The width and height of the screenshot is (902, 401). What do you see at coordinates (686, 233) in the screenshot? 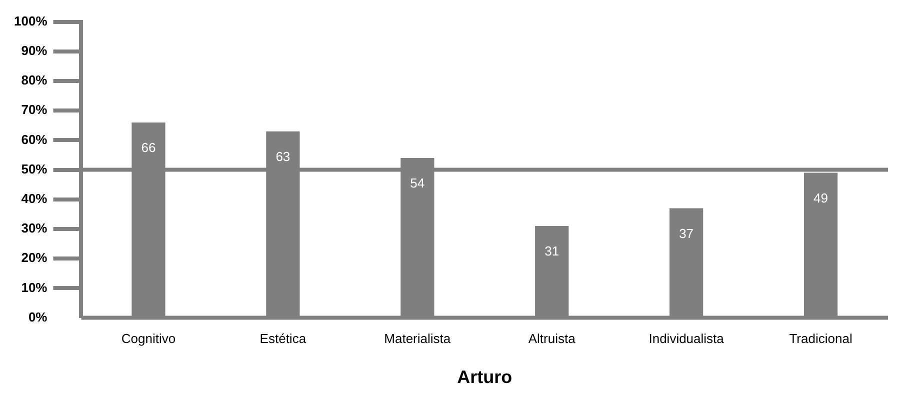
I see `data-label: 37` at bounding box center [686, 233].